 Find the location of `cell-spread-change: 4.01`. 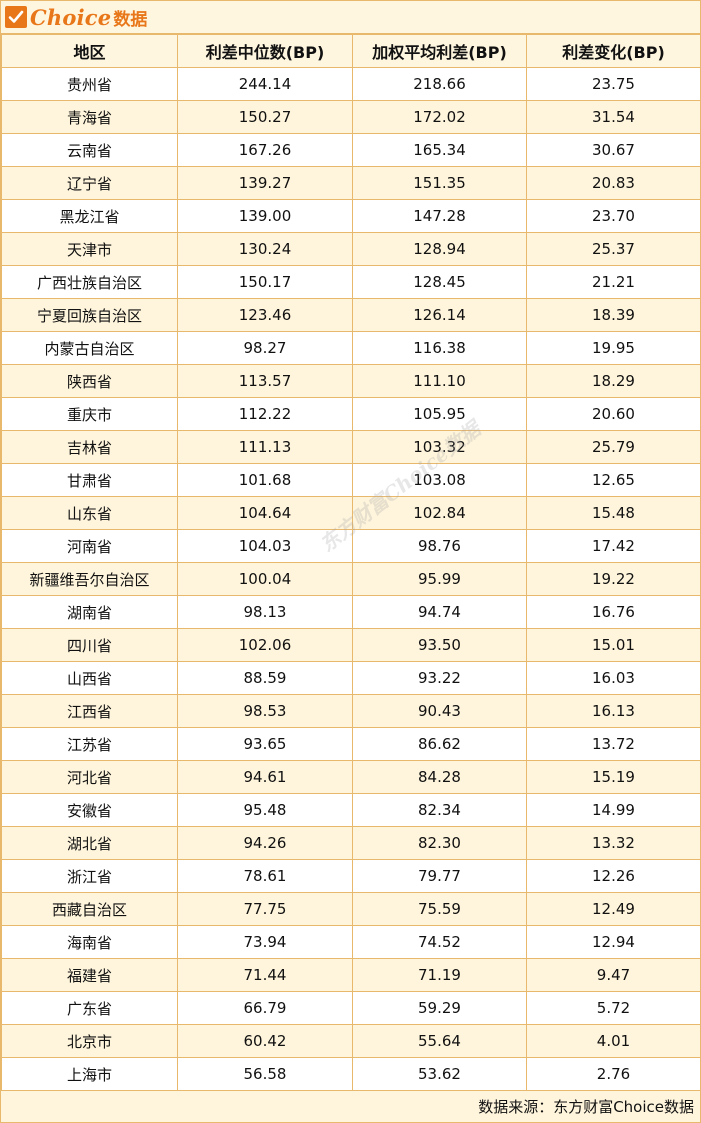

cell-spread-change: 4.01 is located at coordinates (613, 1041).